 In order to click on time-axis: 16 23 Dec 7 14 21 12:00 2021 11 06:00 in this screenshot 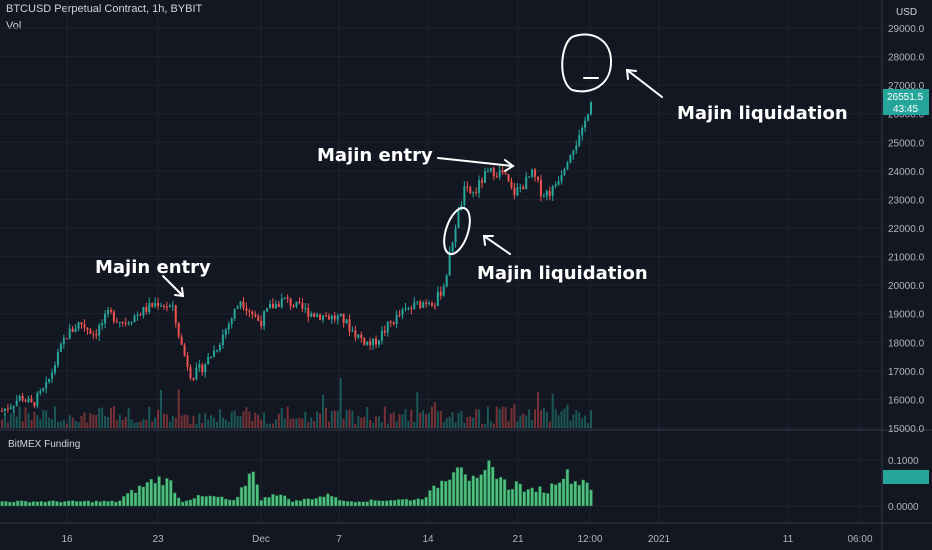, I will do `click(467, 539)`.